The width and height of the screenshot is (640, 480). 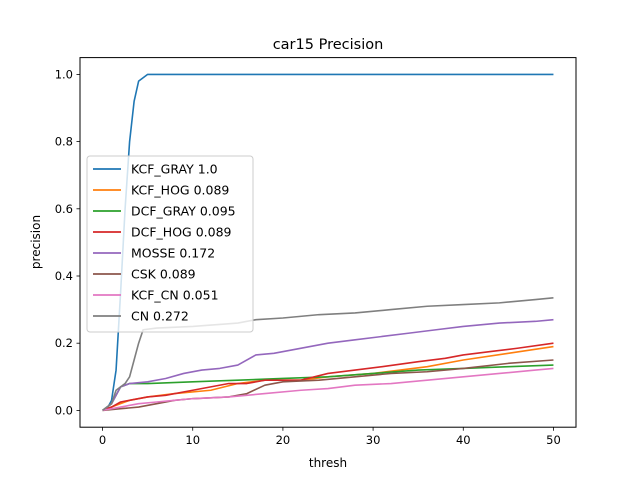 What do you see at coordinates (175, 295) in the screenshot?
I see `legend-label: KCF_CN 0.051` at bounding box center [175, 295].